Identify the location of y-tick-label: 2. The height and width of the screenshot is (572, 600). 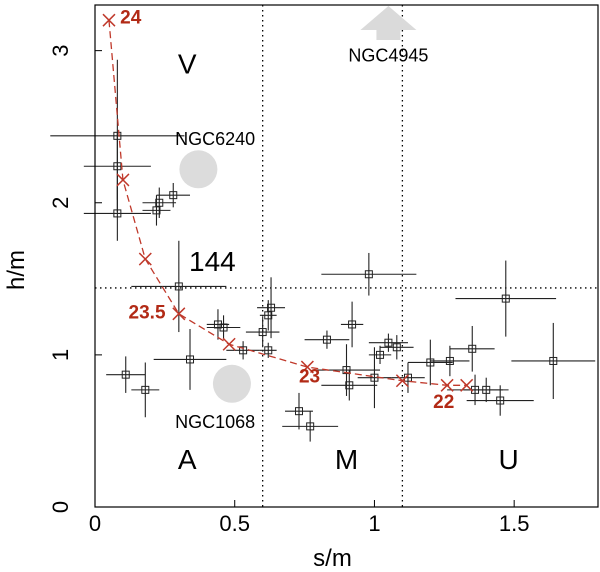
(60, 203).